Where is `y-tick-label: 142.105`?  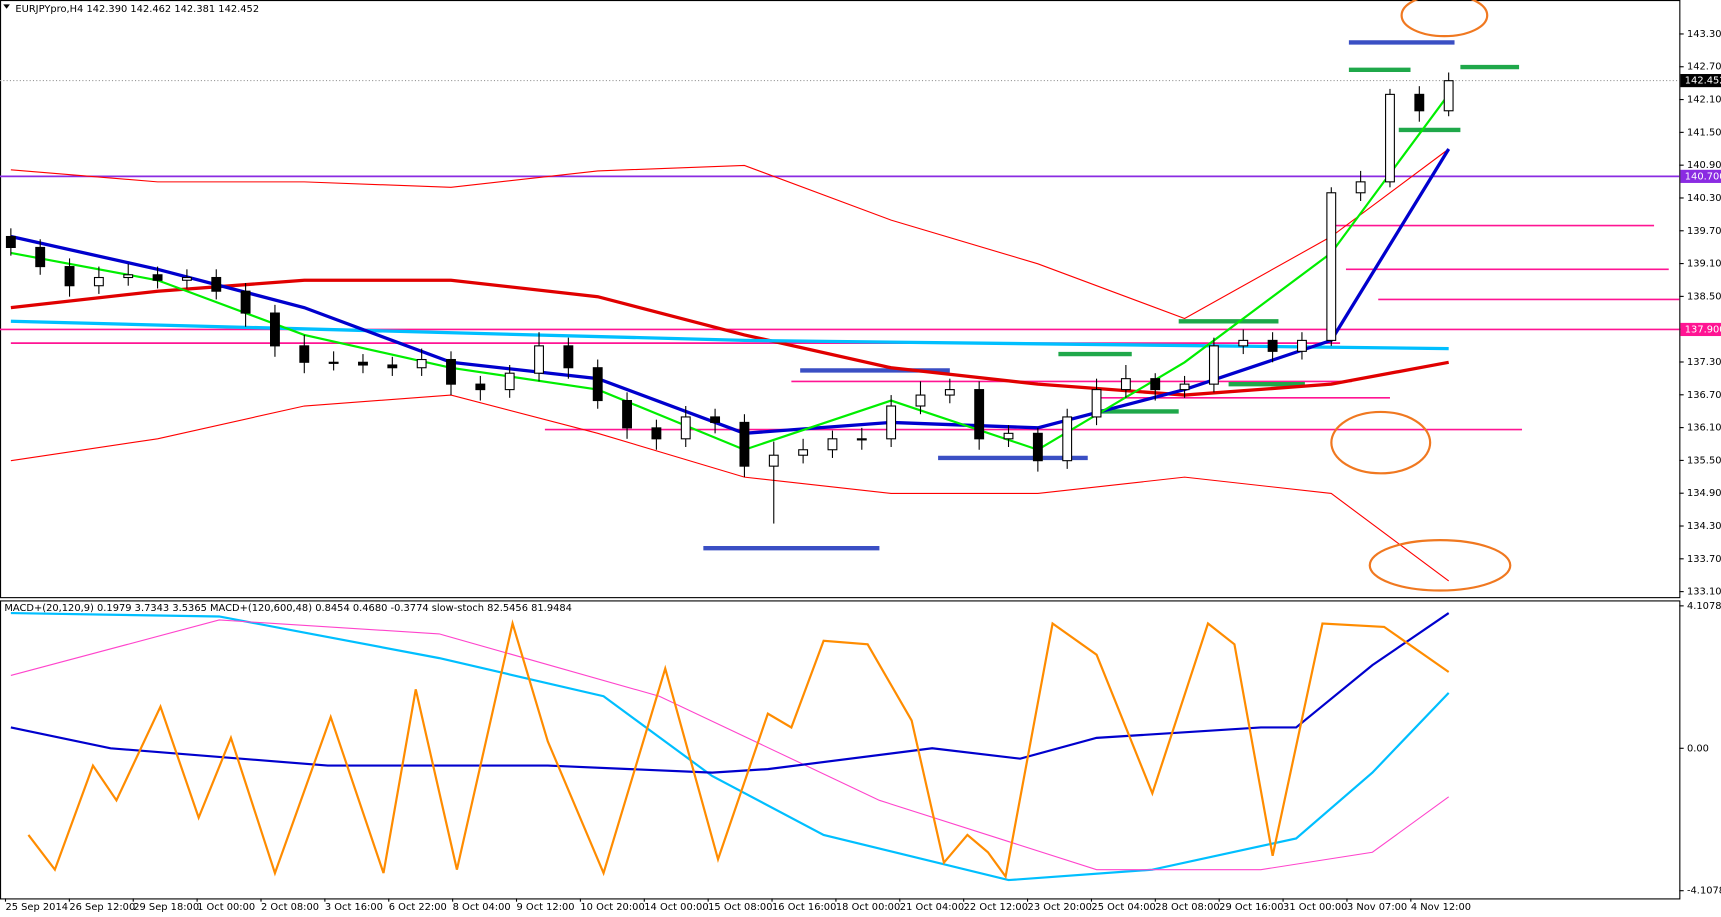 y-tick-label: 142.105 is located at coordinates (1704, 100).